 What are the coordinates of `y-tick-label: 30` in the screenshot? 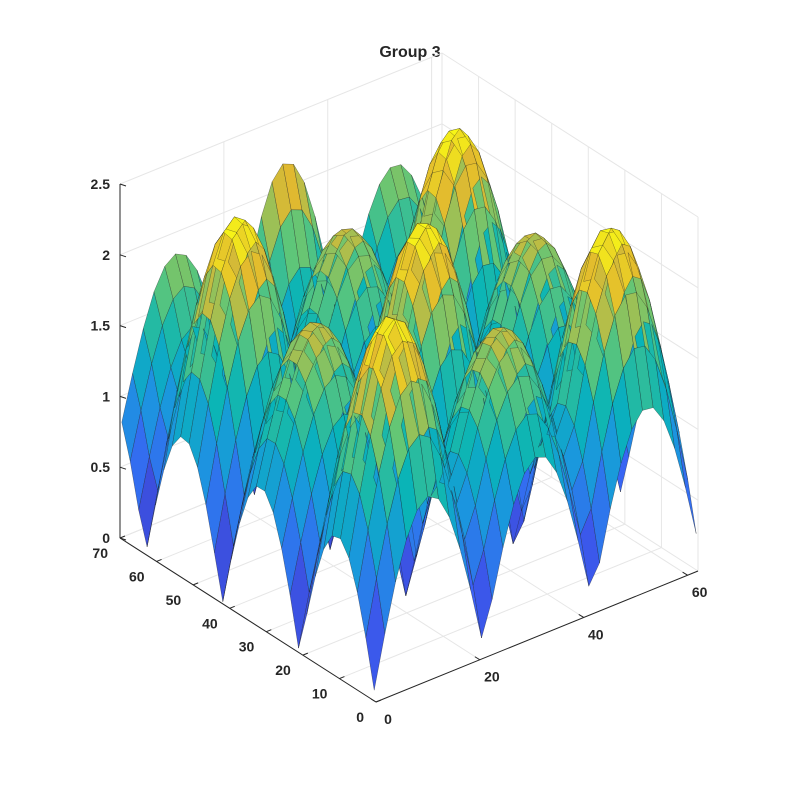 It's located at (247, 647).